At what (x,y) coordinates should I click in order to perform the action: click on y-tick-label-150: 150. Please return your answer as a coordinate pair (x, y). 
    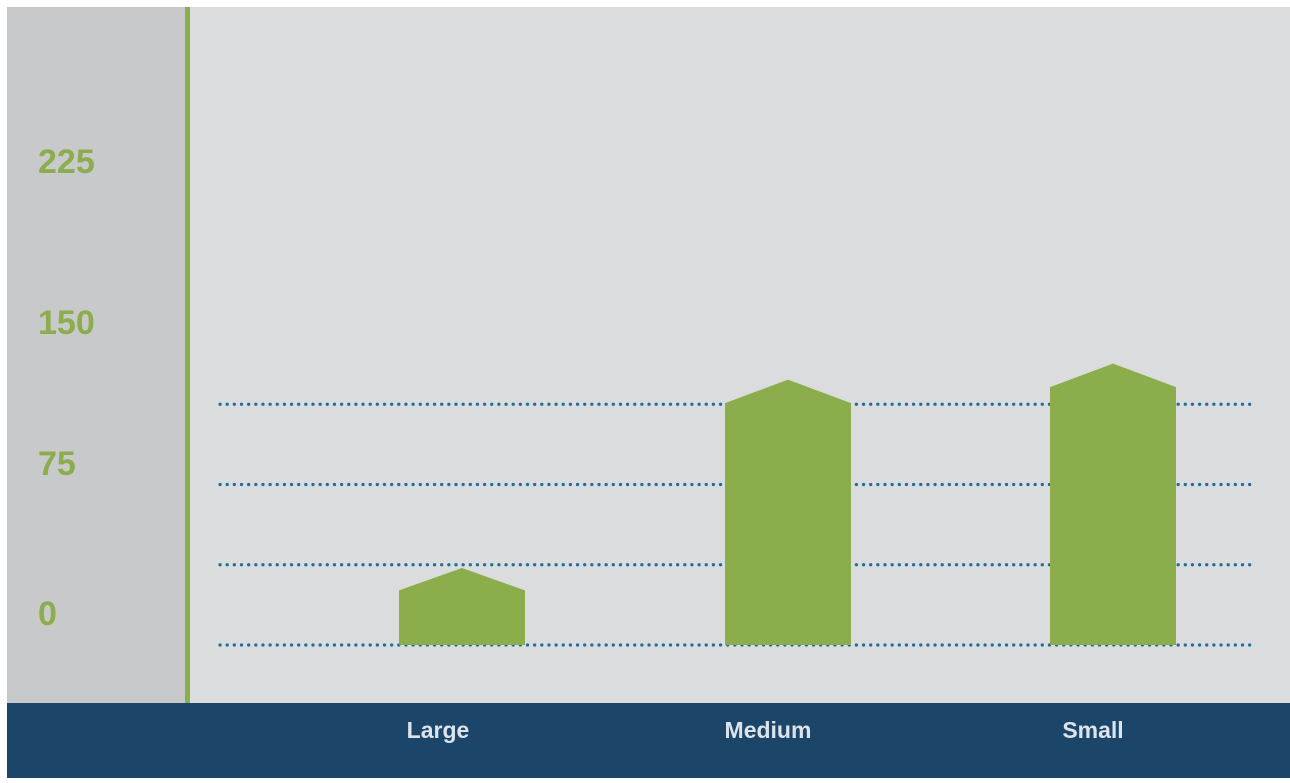
    Looking at the image, I should click on (66, 323).